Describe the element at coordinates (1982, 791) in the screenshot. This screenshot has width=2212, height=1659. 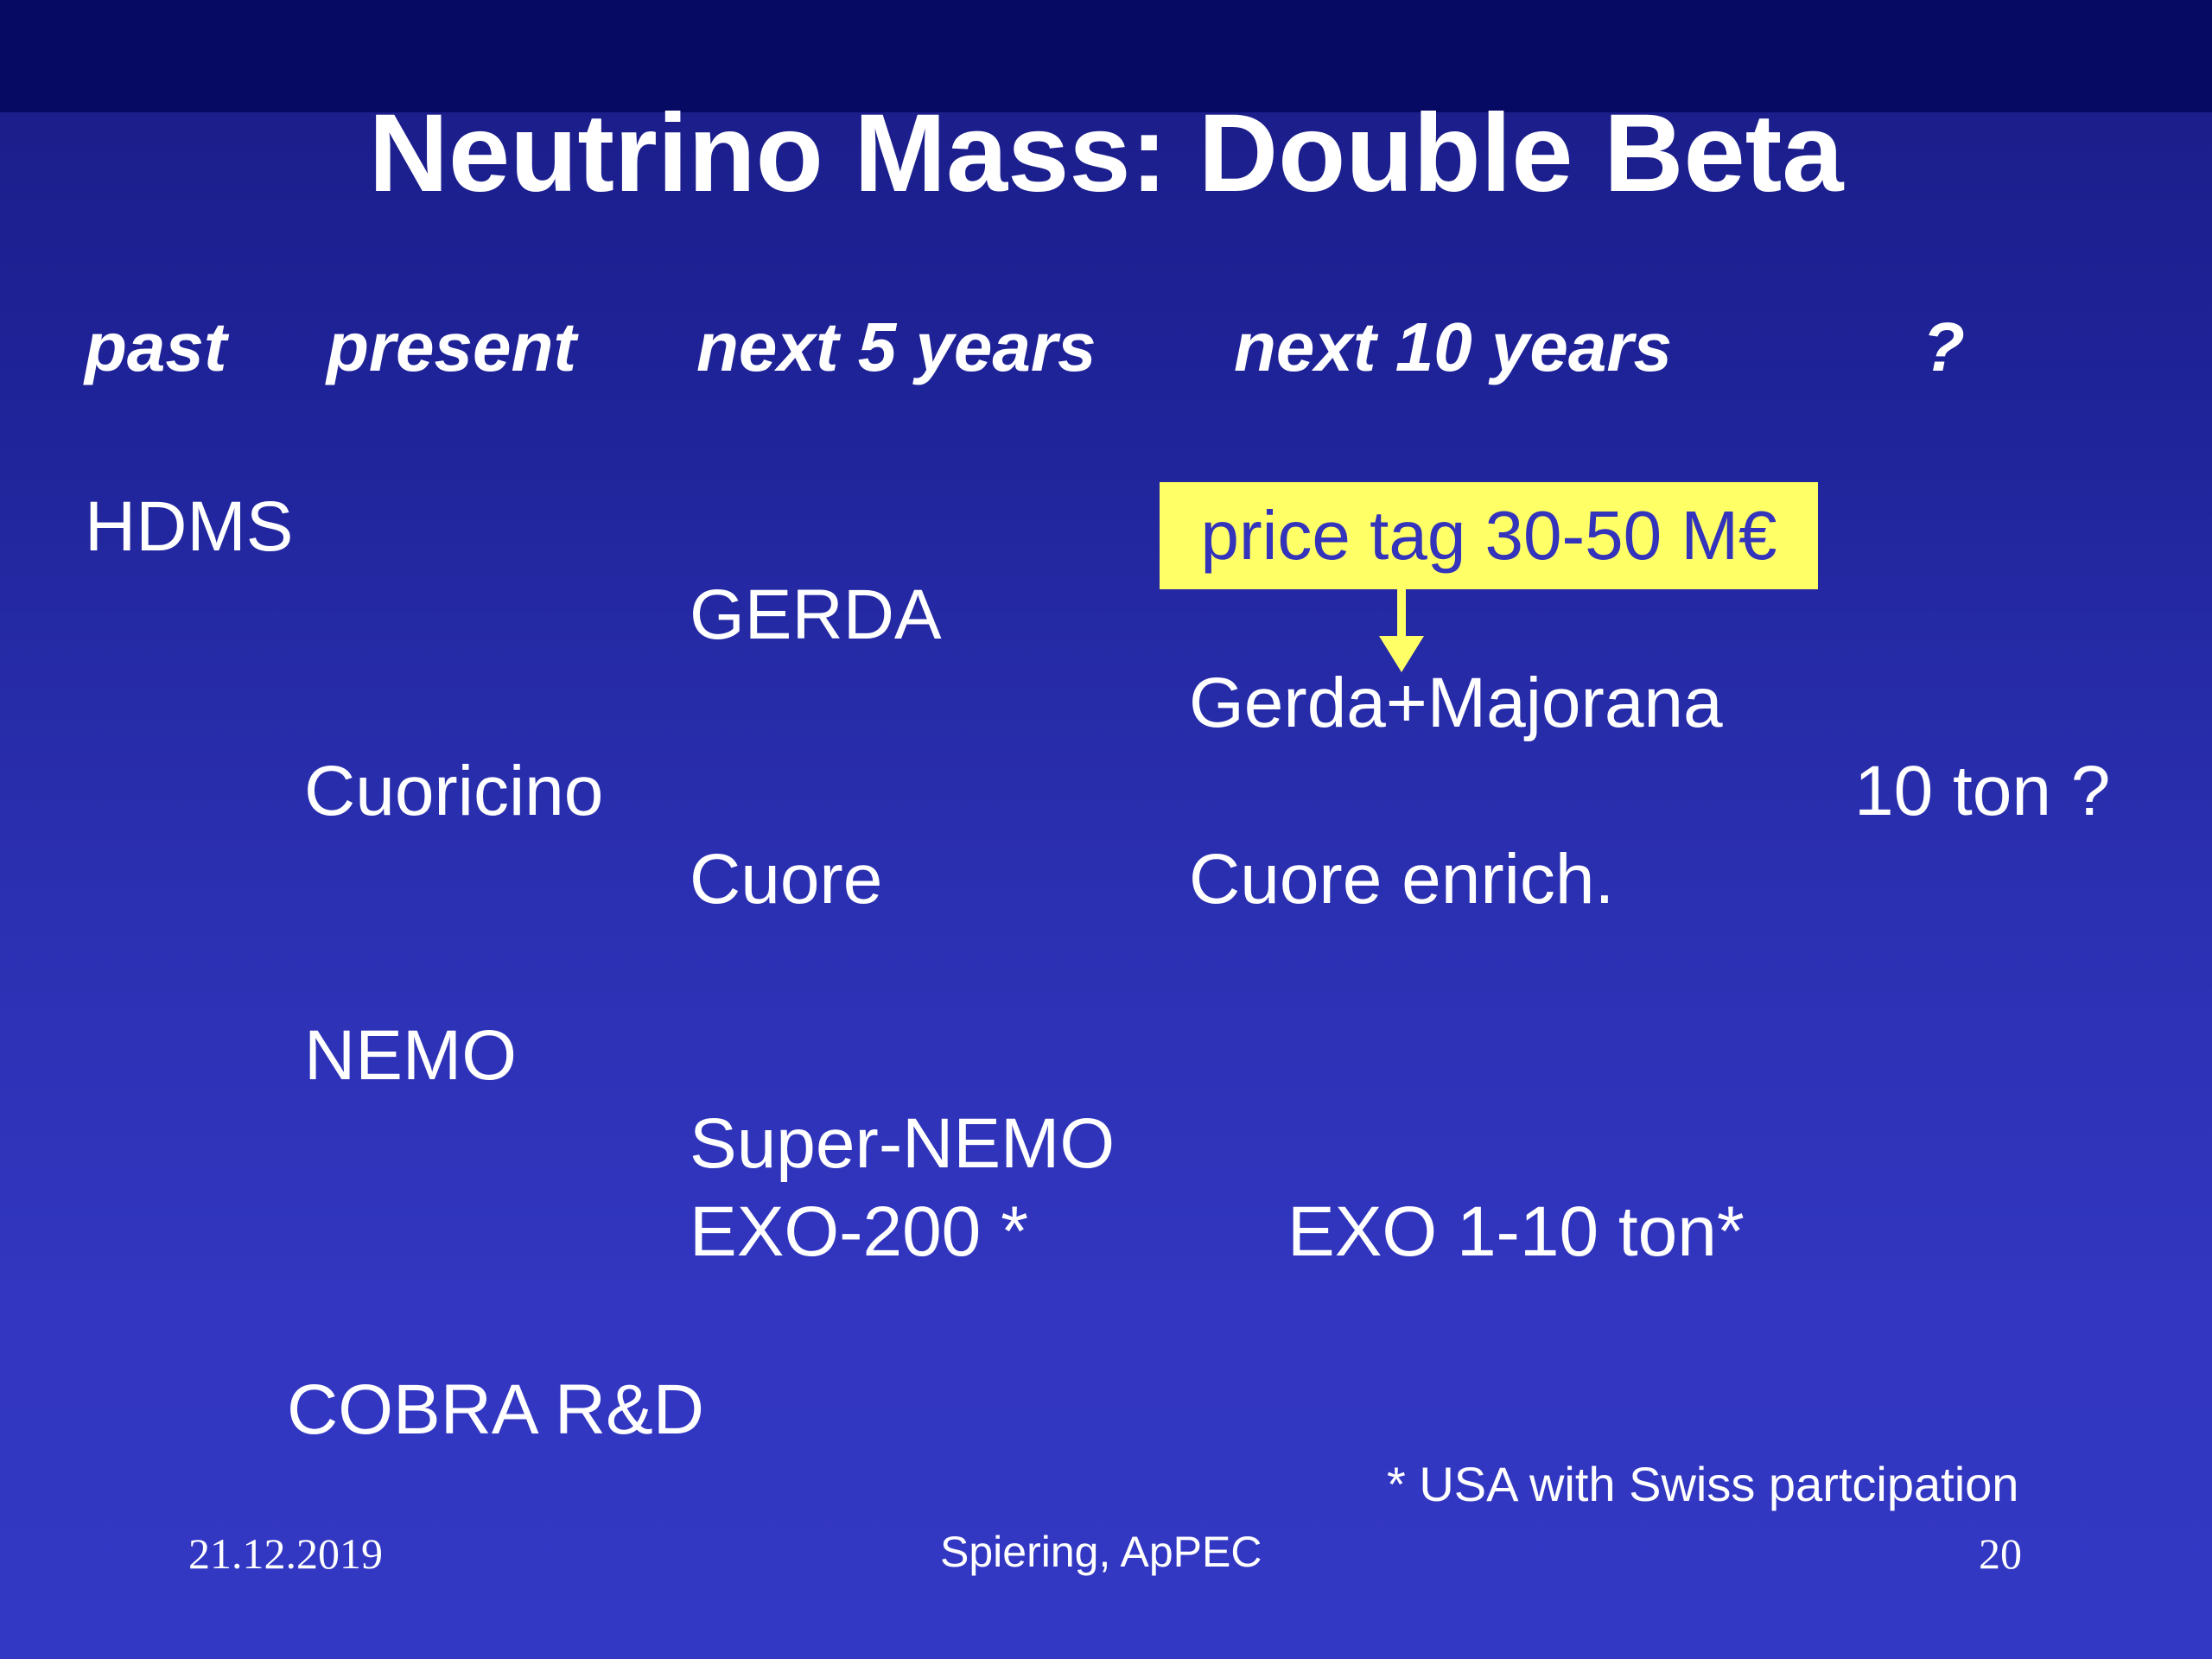
I see `experiment-ten-ton: 10 ton ?` at that location.